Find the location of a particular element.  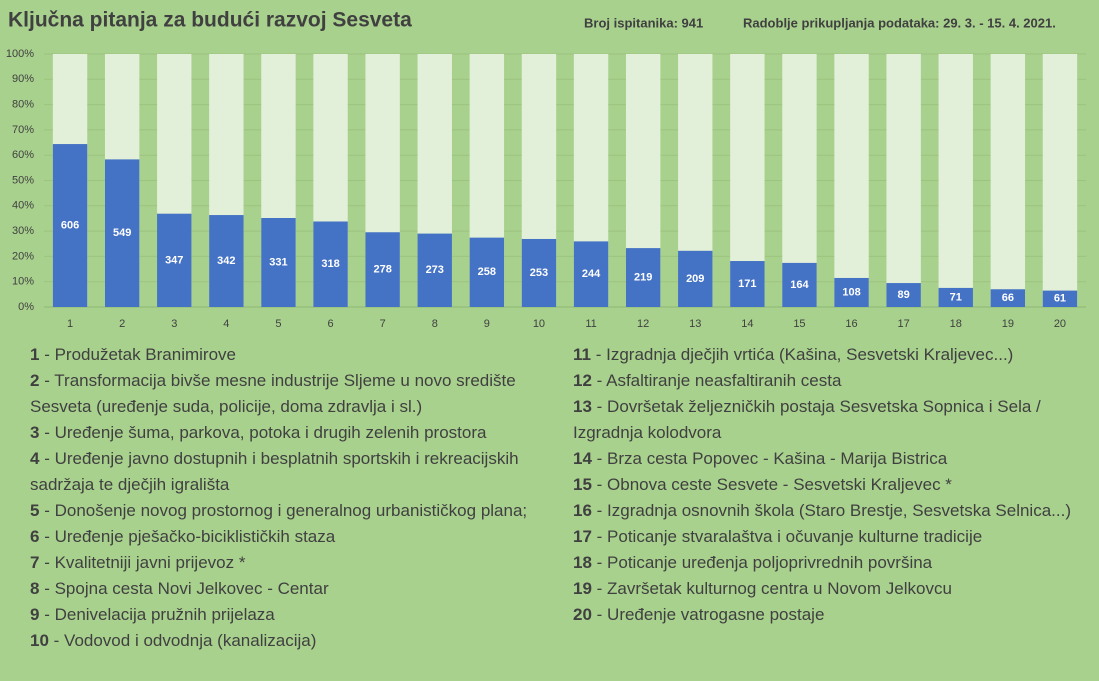

data-label: 164 is located at coordinates (799, 285).